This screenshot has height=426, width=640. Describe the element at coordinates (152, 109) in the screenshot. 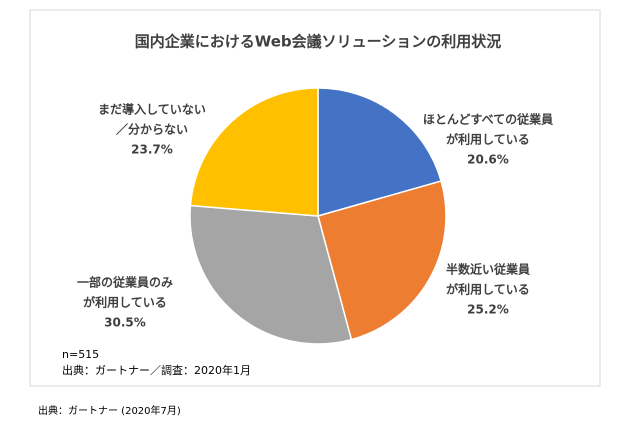

I see `slice-label: まだ導入していない` at that location.